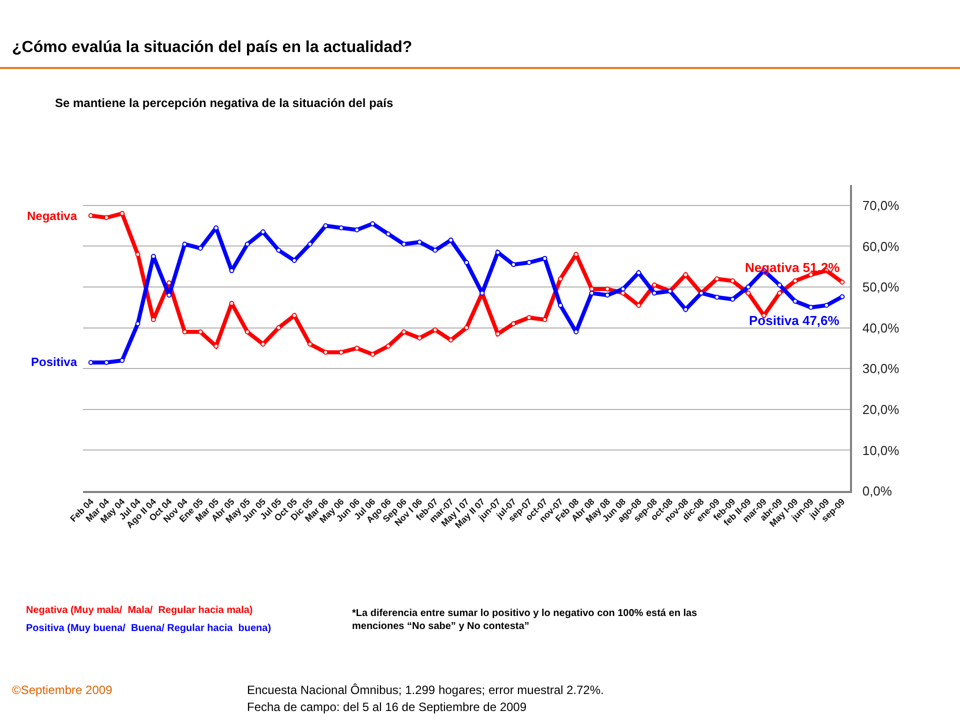  What do you see at coordinates (425, 690) in the screenshot?
I see `text: Encuesta Nacional Ômnibus; 1.299 hogares; error muestral 2.72%.` at bounding box center [425, 690].